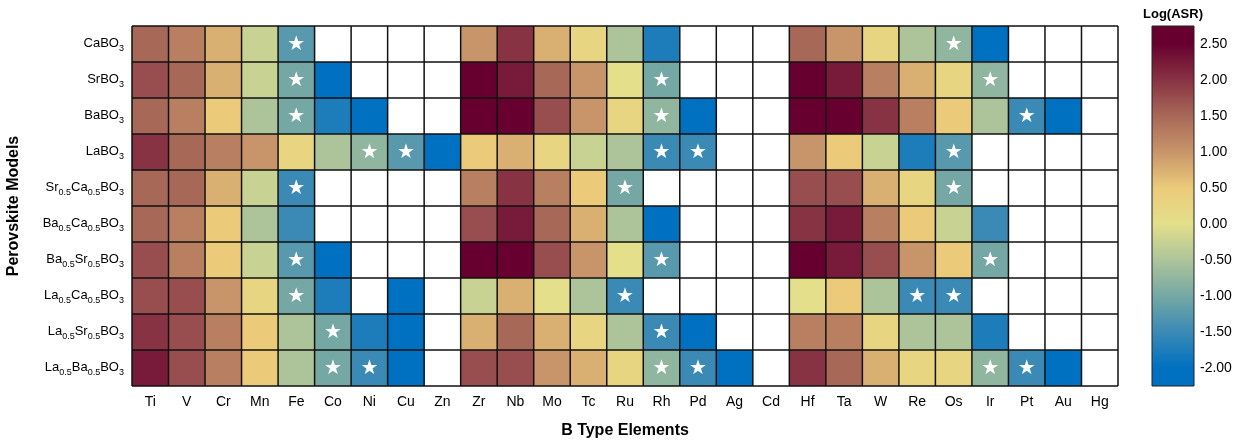  I want to click on x-tick-label: Ru, so click(625, 401).